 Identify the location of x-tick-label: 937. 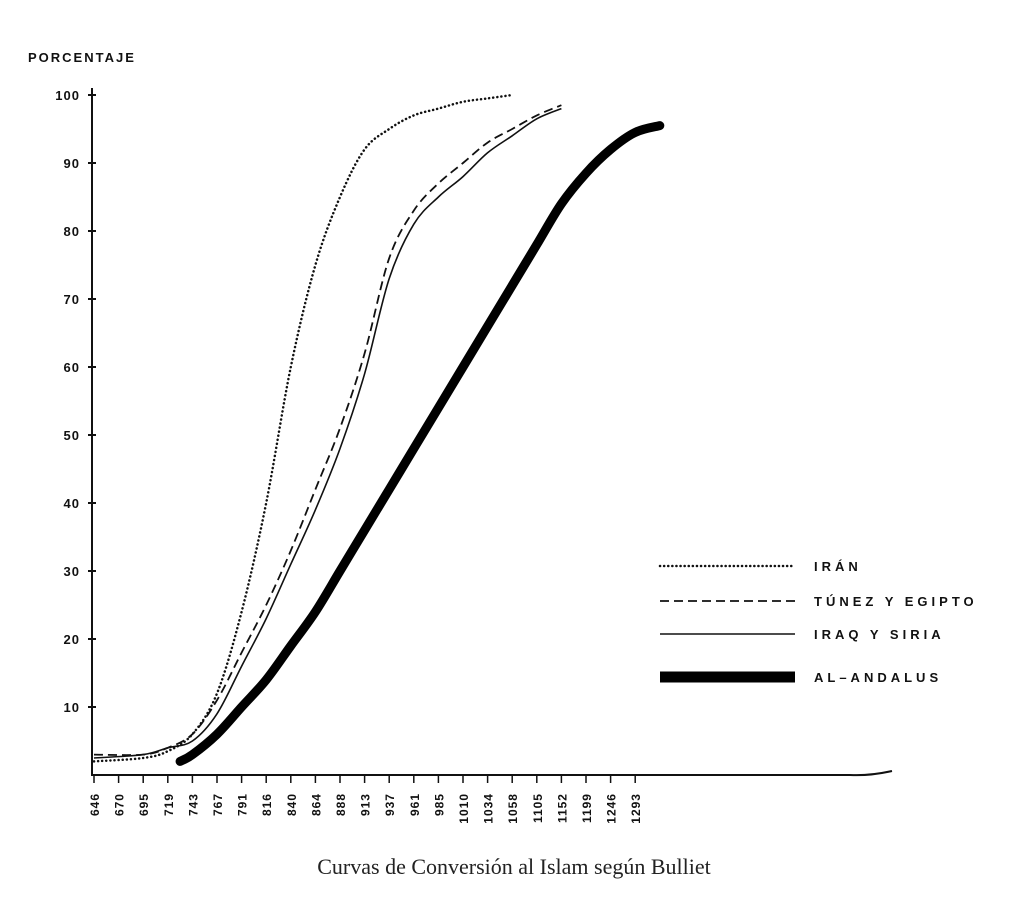
(390, 804).